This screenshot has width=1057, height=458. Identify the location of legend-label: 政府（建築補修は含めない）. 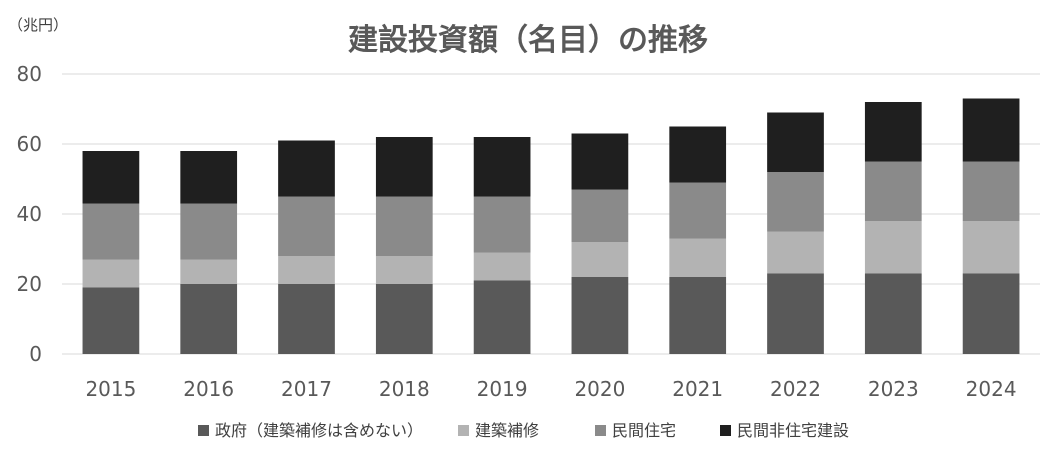
(319, 430).